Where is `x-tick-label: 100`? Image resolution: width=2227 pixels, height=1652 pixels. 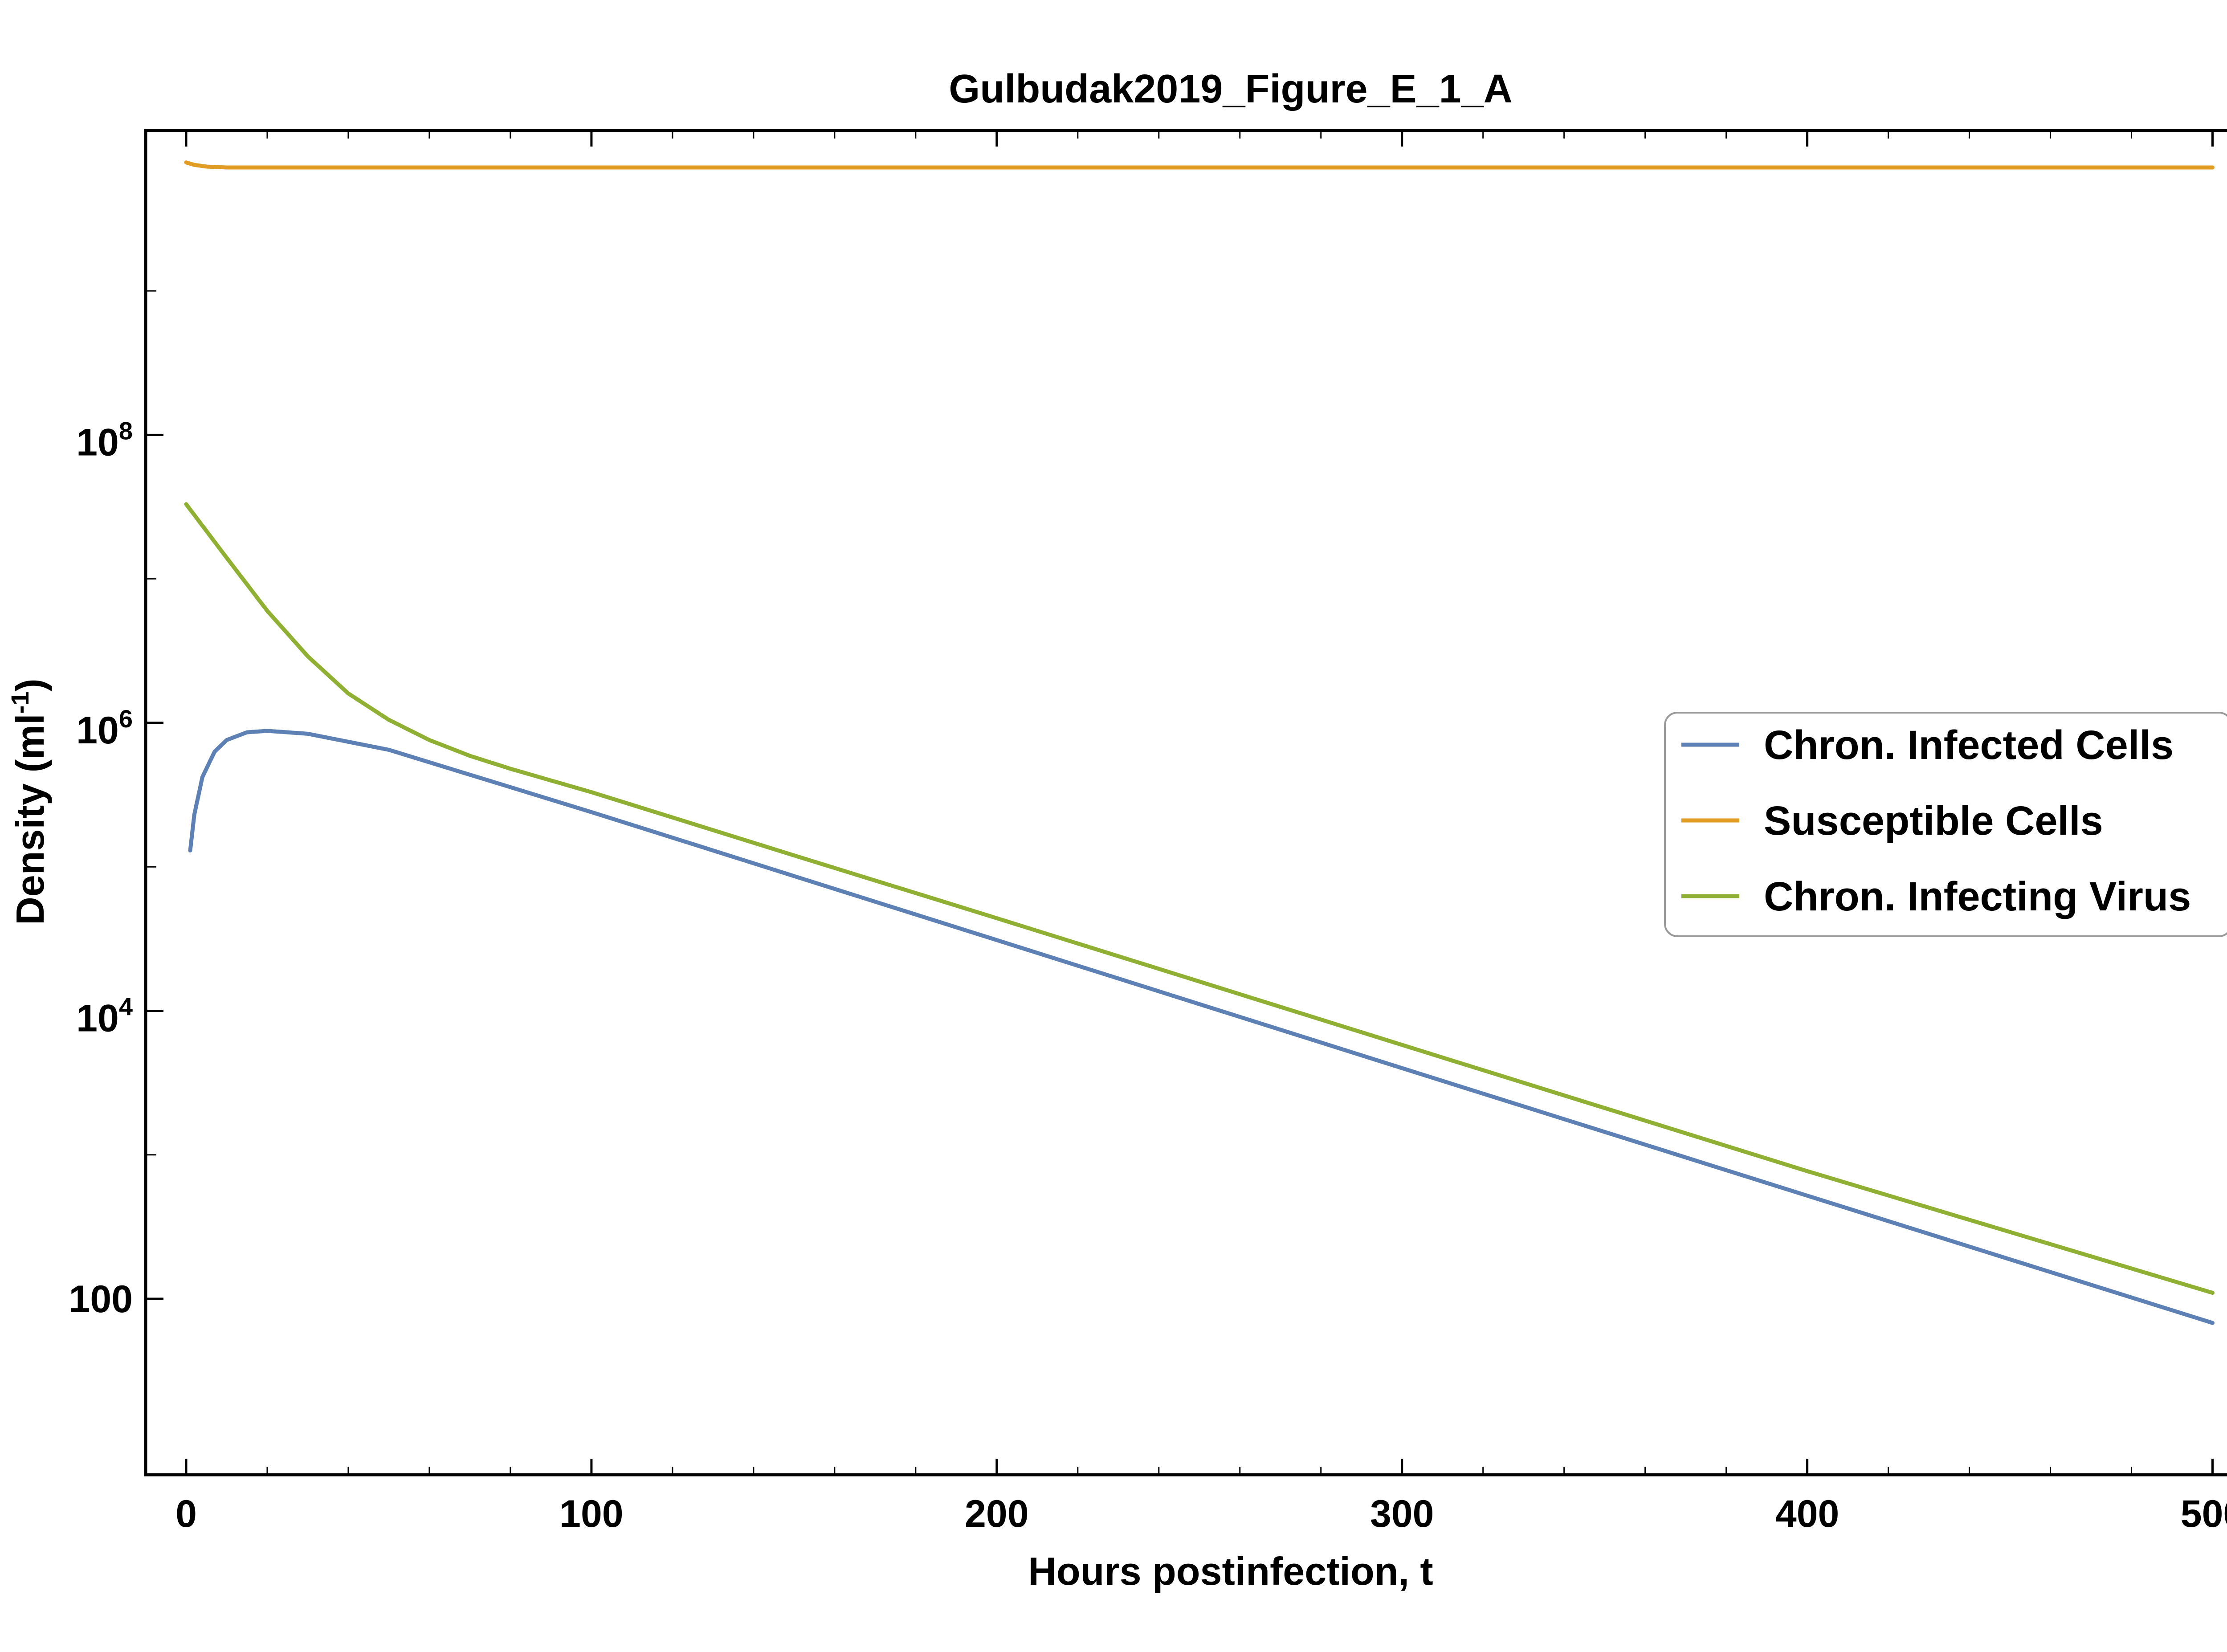
x-tick-label: 100 is located at coordinates (591, 1514).